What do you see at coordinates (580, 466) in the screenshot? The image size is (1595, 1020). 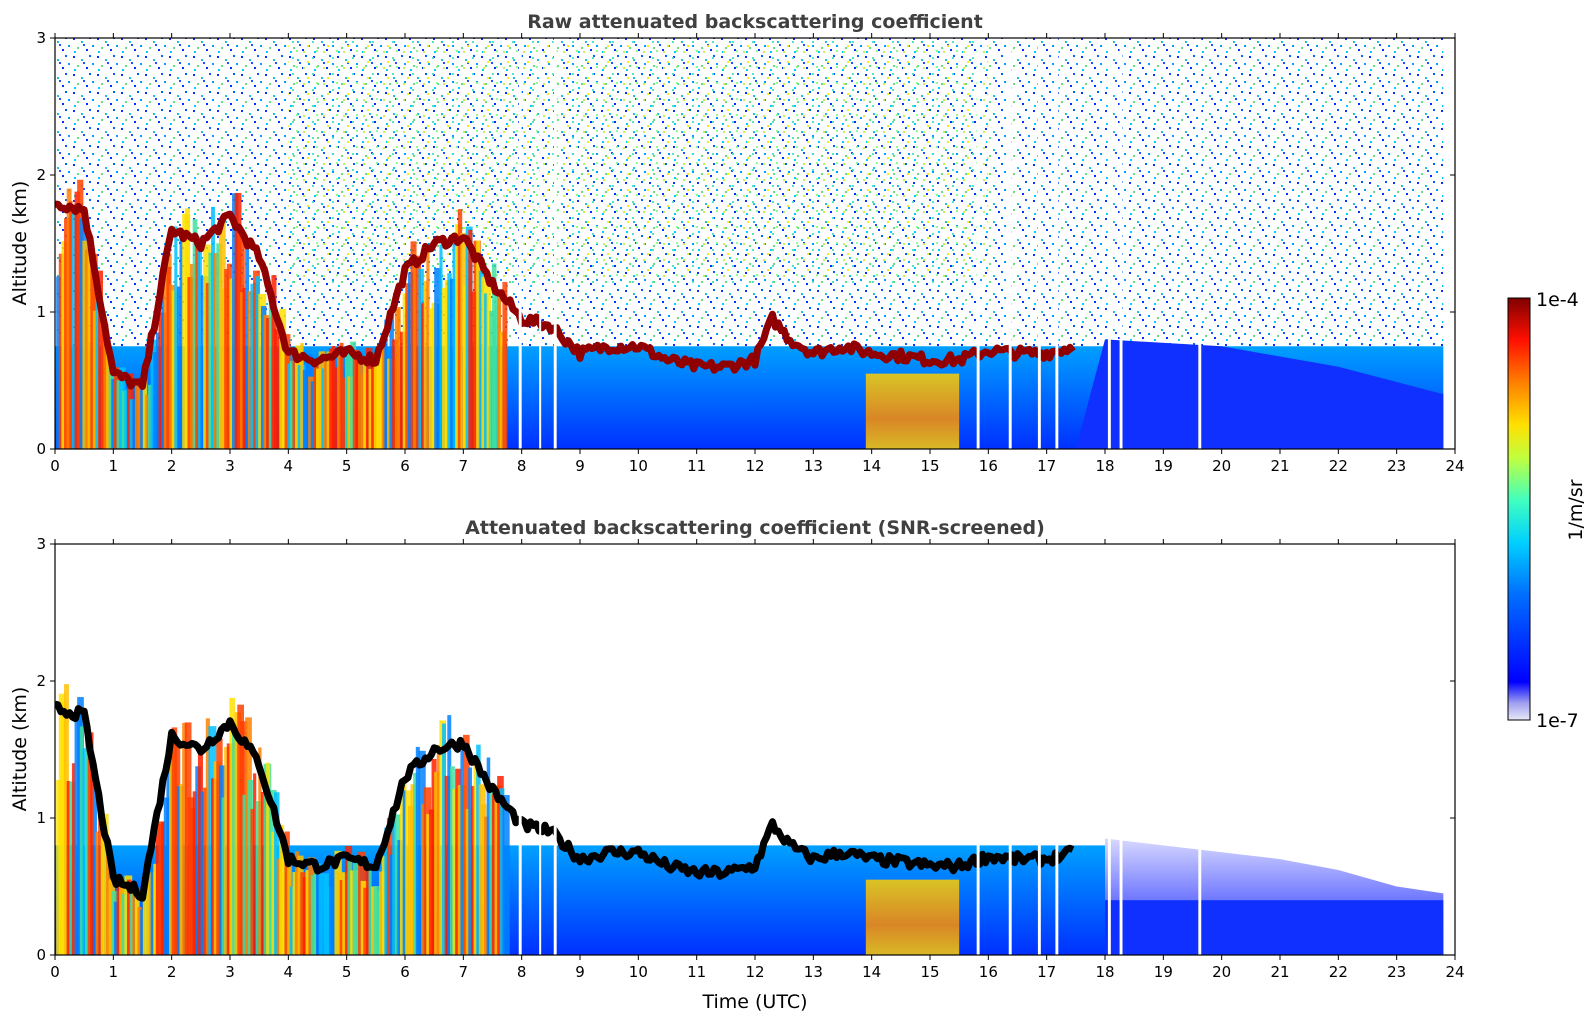 I see `x-tick-label: 9` at bounding box center [580, 466].